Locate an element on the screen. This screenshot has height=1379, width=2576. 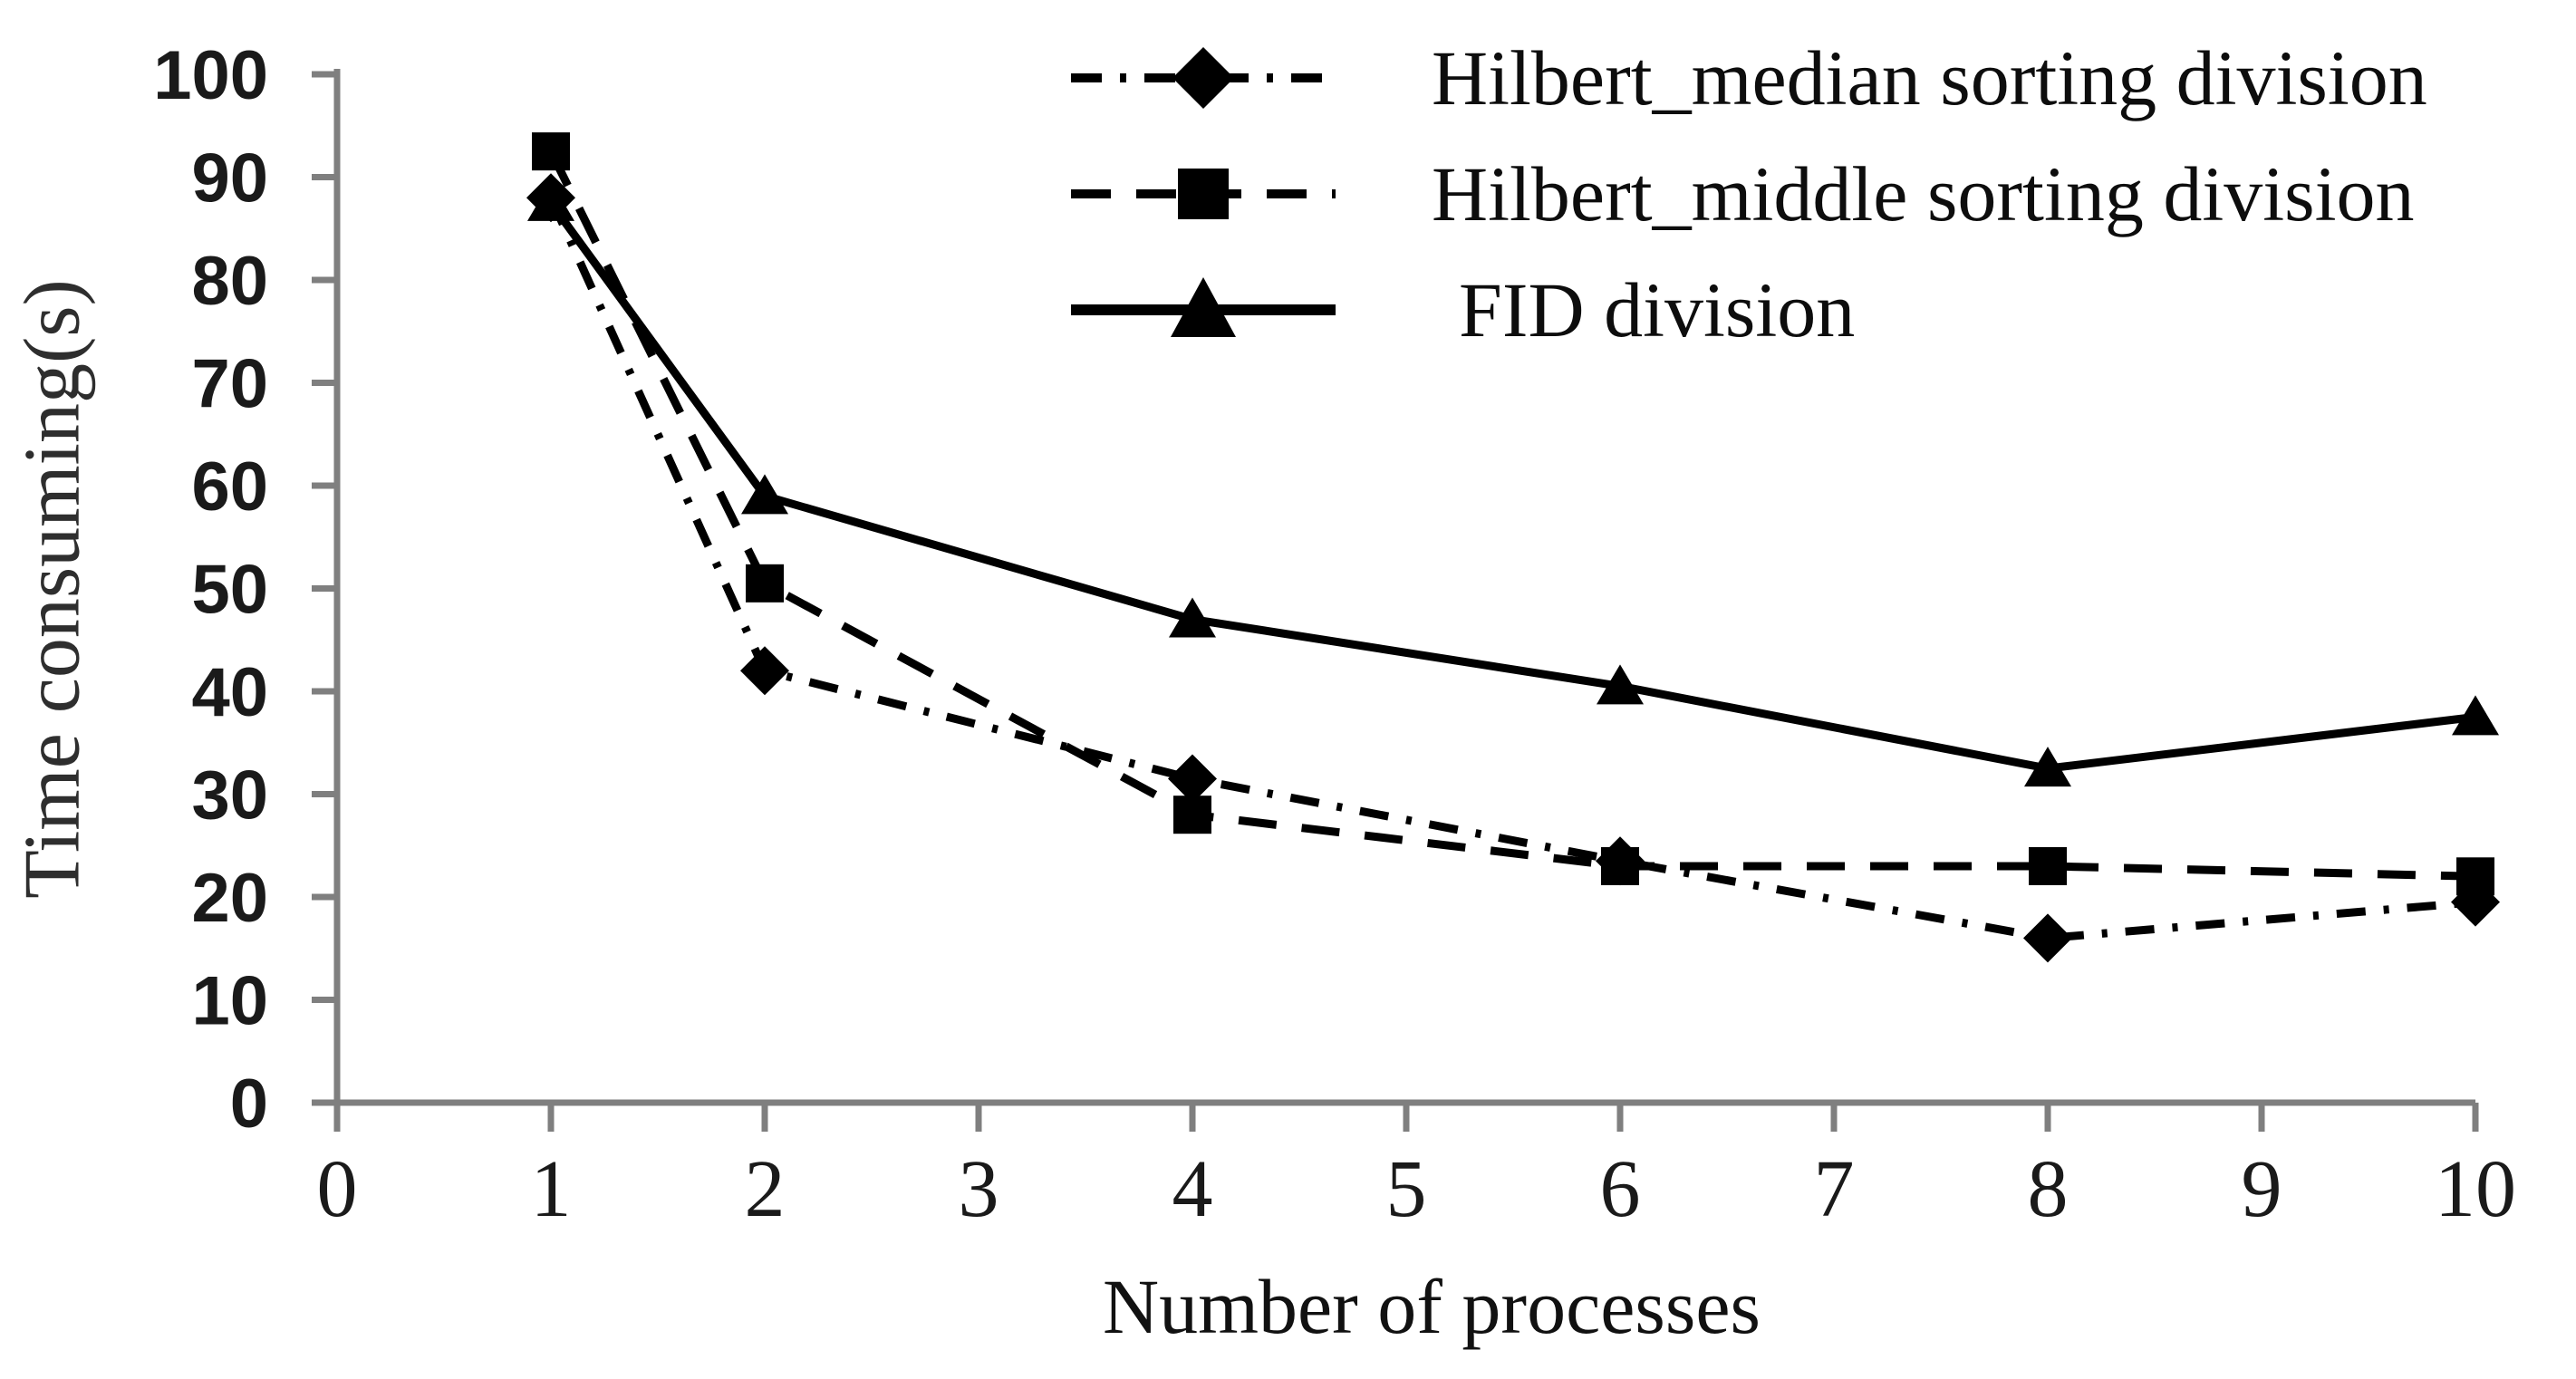
x-tick-label: 2 is located at coordinates (765, 1189).